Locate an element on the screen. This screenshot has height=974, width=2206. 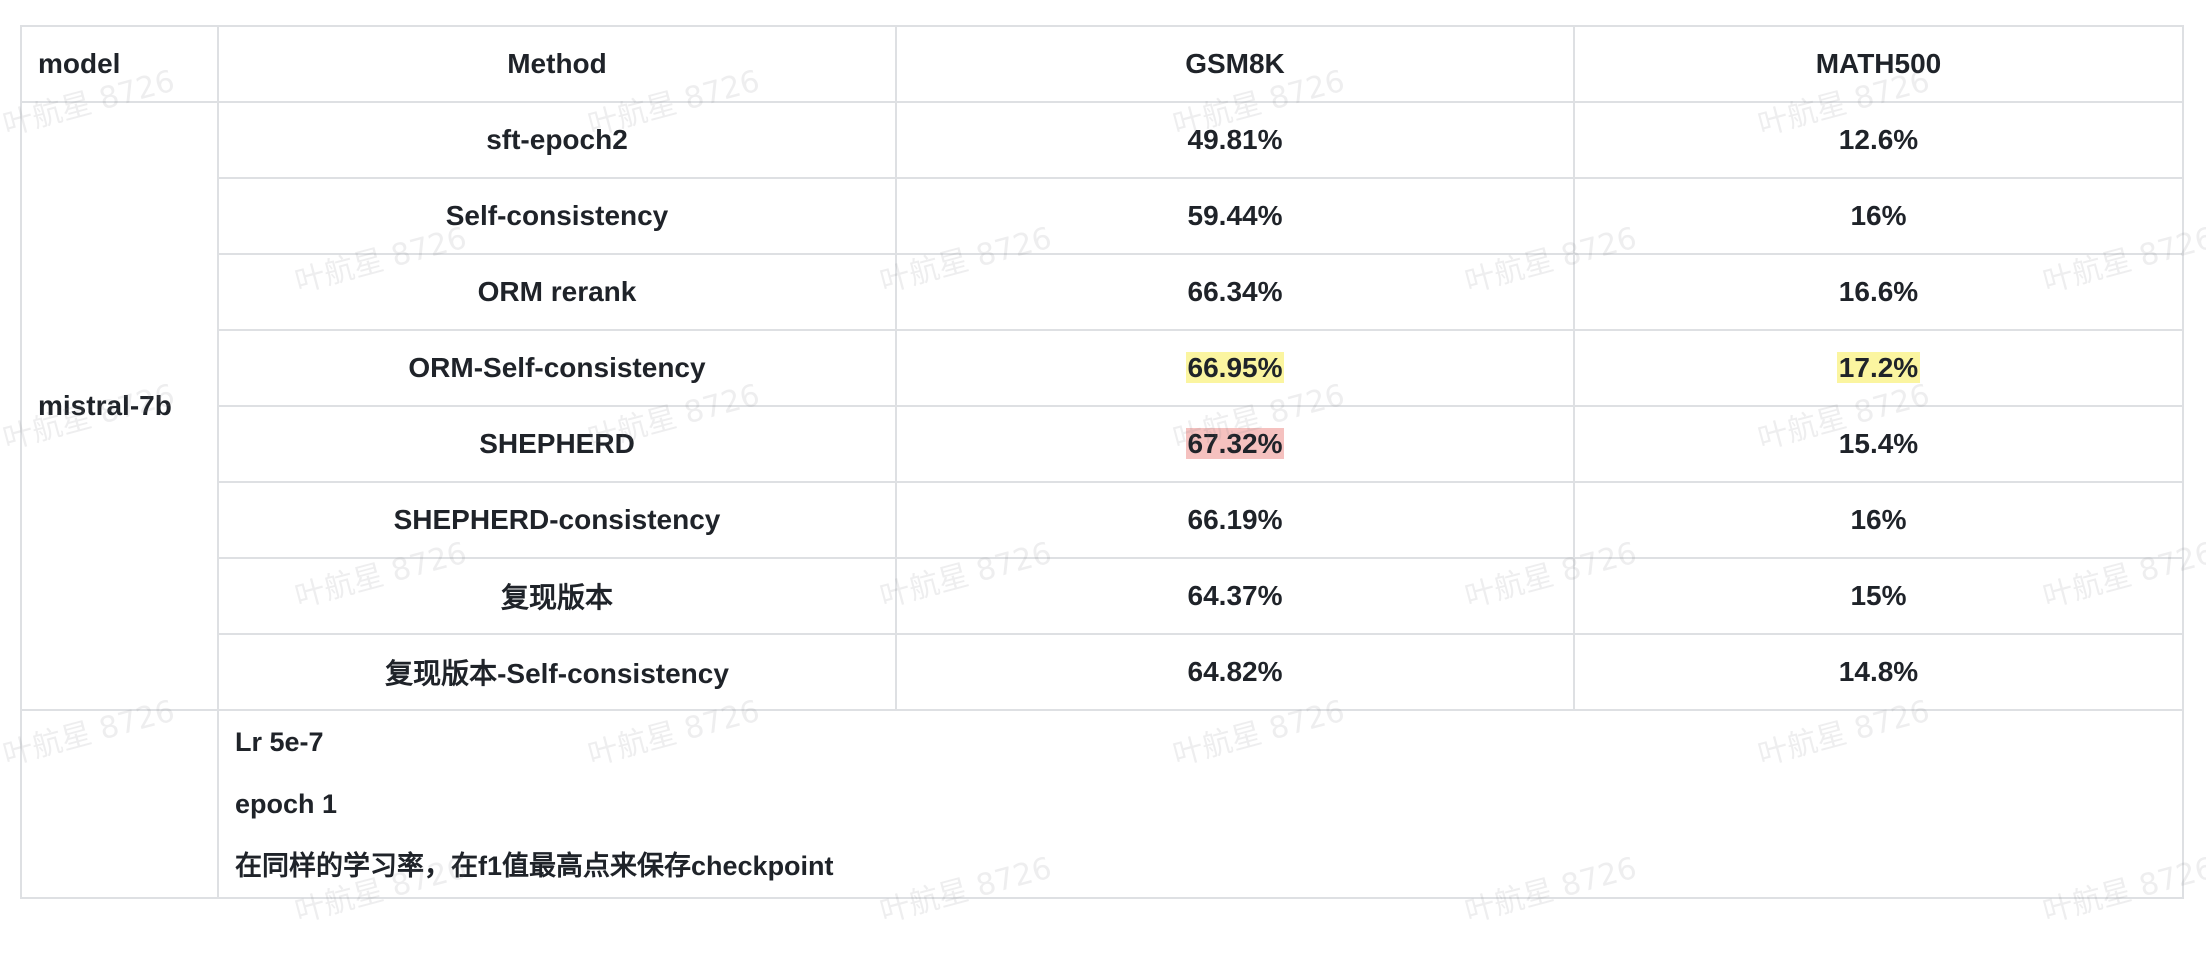
math500-cell: 14.8% is located at coordinates (1878, 672).